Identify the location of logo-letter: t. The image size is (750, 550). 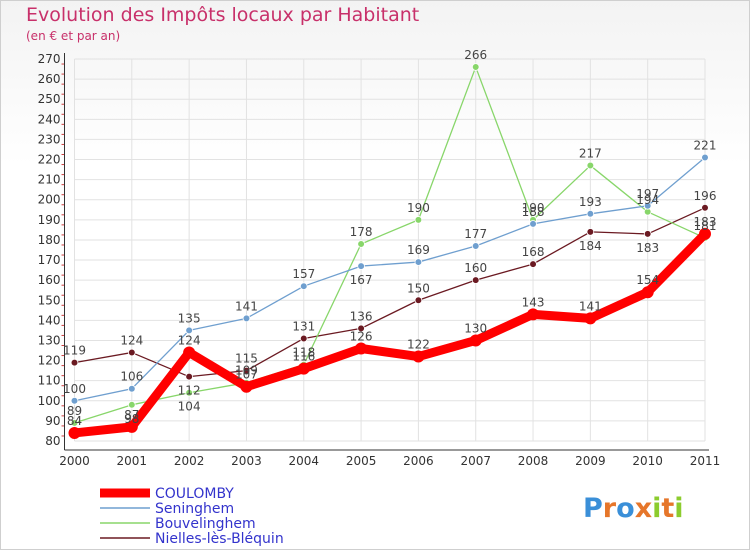
(667, 508).